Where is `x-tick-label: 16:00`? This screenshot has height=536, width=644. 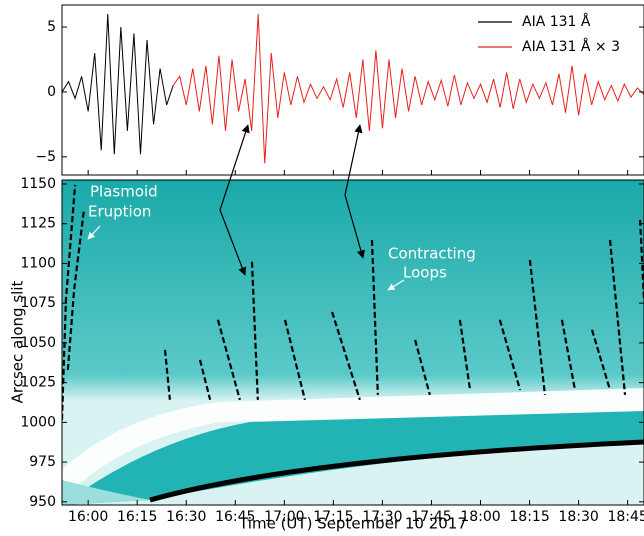
x-tick-label: 16:00 is located at coordinates (88, 517).